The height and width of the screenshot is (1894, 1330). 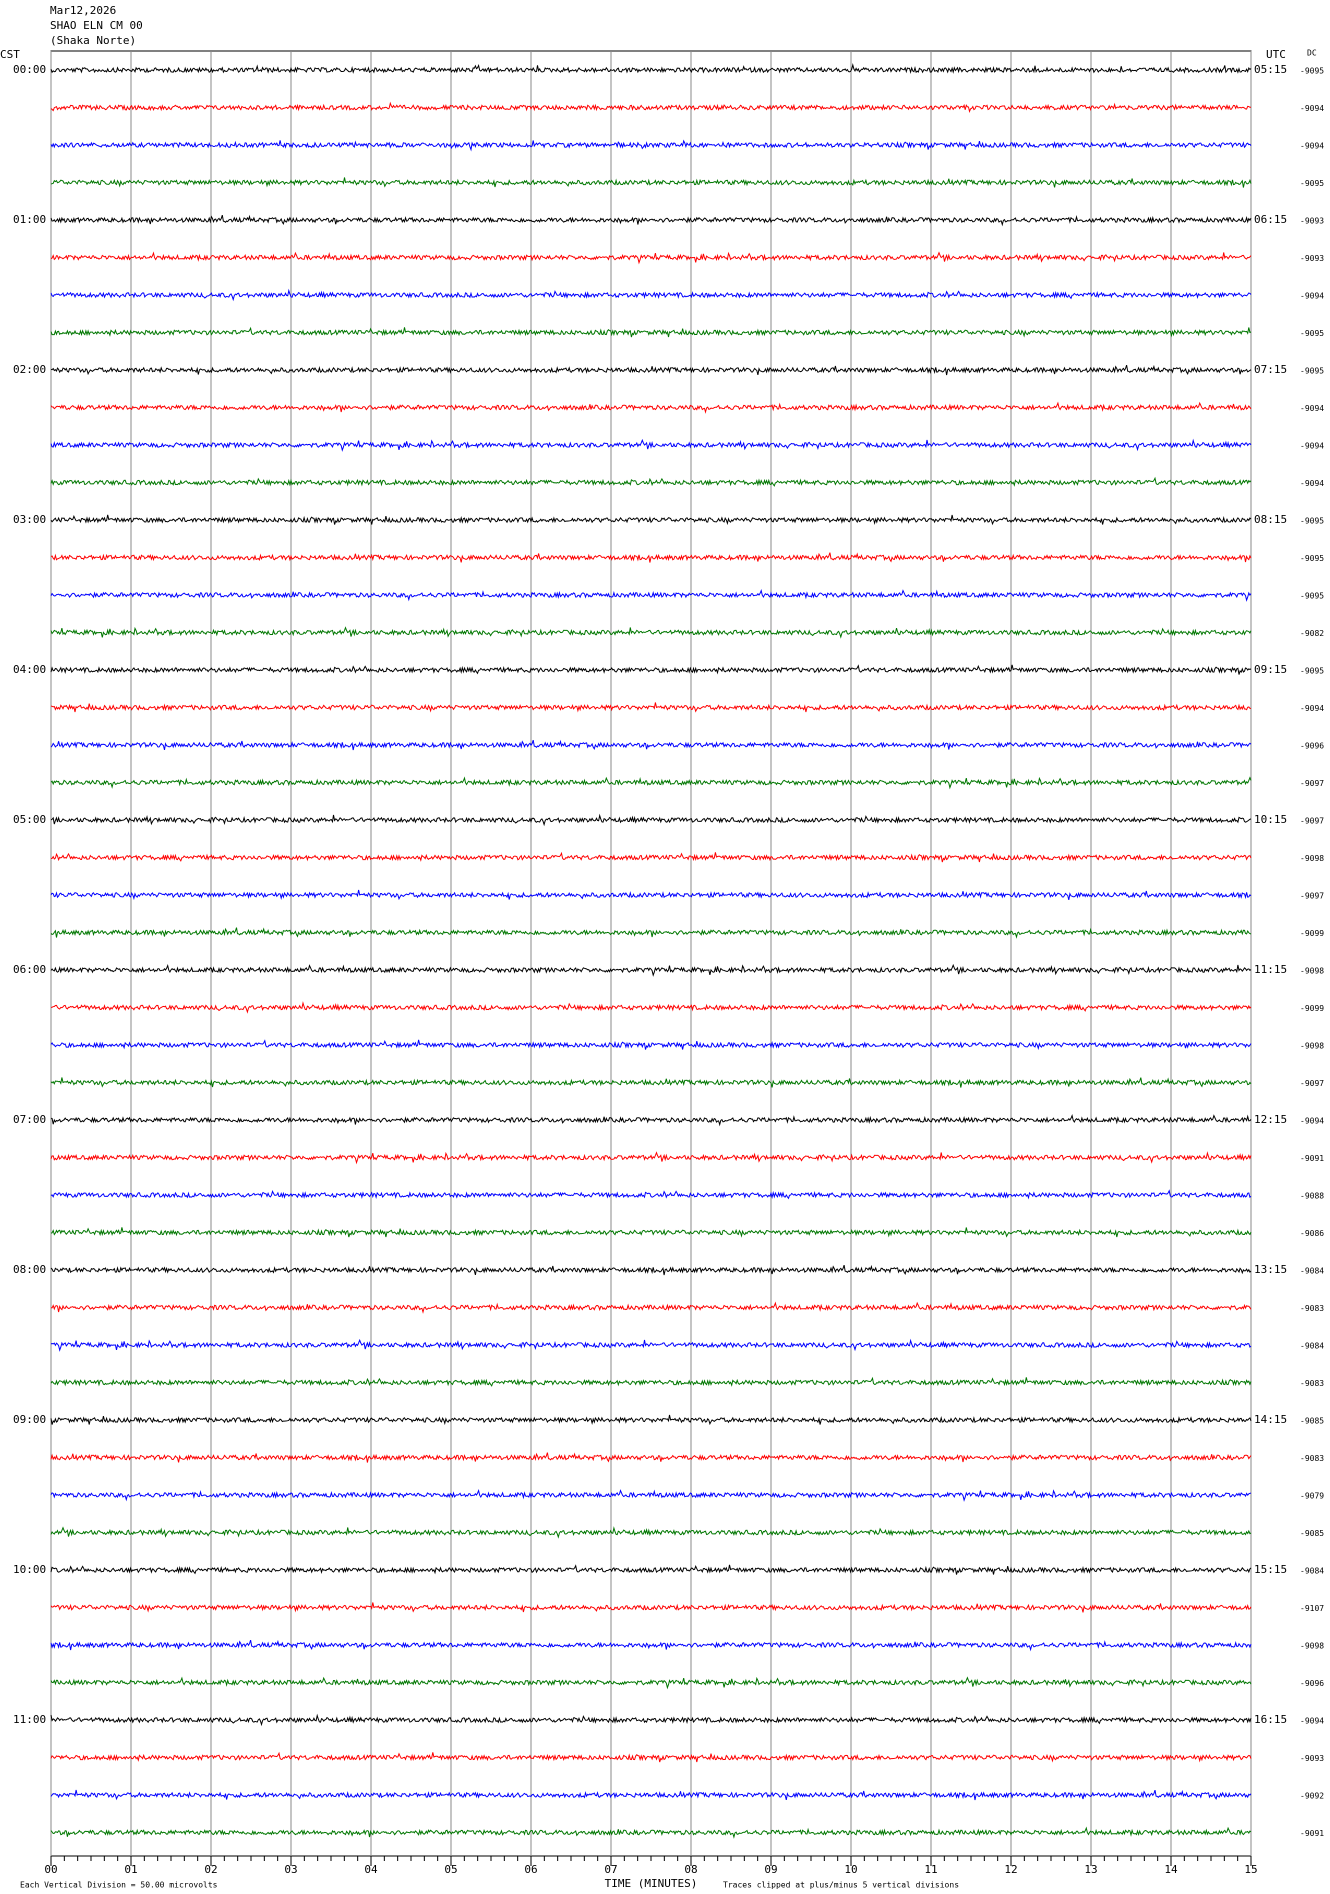 I want to click on x-tick-label: 09, so click(x=770, y=1869).